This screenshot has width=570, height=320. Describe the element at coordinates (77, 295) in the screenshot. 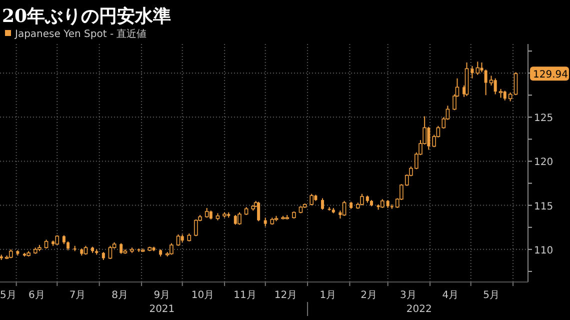

I see `x-tick-label: 7月` at that location.